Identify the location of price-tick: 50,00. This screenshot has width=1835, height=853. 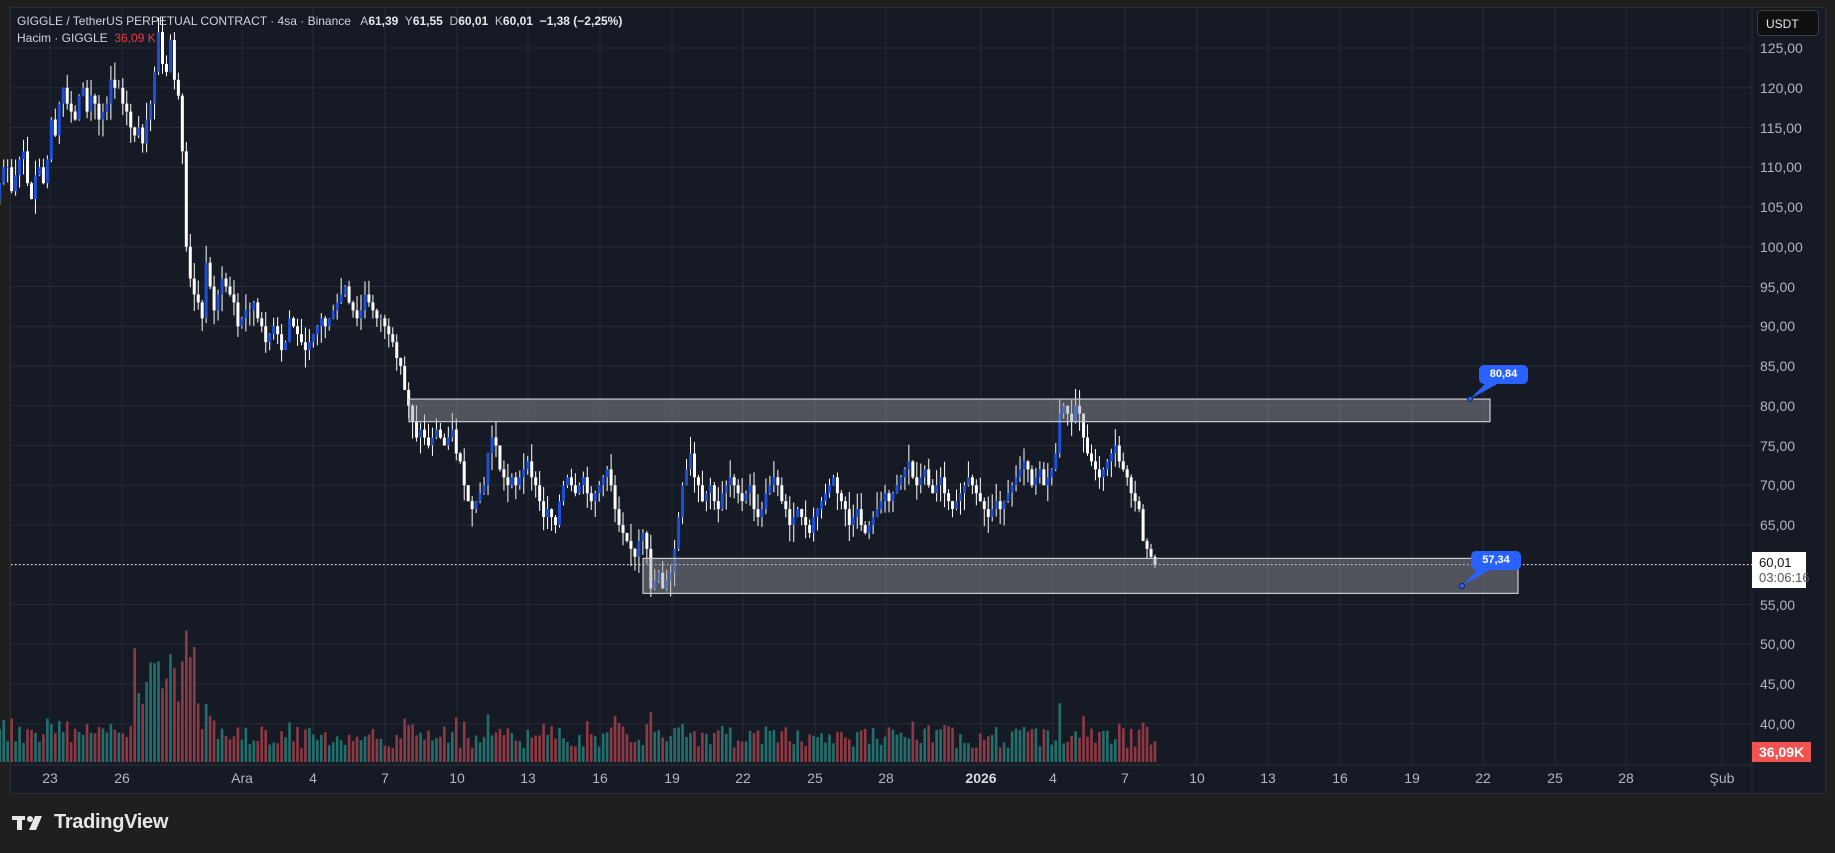
(1778, 644).